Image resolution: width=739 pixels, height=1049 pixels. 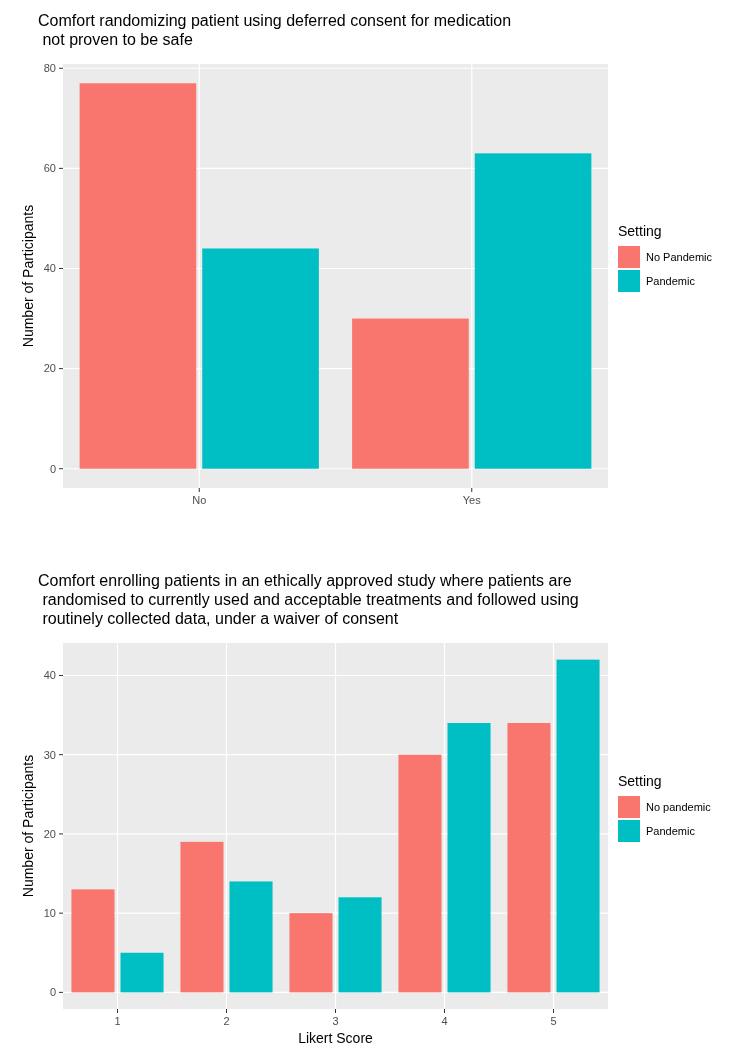 What do you see at coordinates (444, 1021) in the screenshot?
I see `x-tick-label: 4` at bounding box center [444, 1021].